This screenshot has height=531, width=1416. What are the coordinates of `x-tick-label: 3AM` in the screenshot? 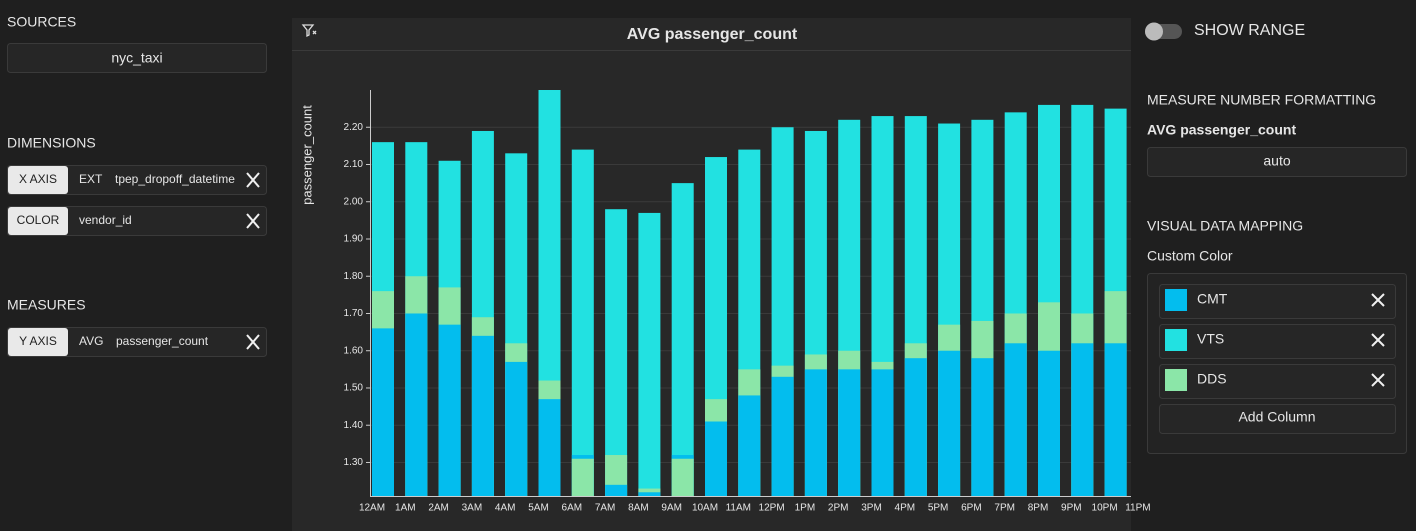 It's located at (472, 508).